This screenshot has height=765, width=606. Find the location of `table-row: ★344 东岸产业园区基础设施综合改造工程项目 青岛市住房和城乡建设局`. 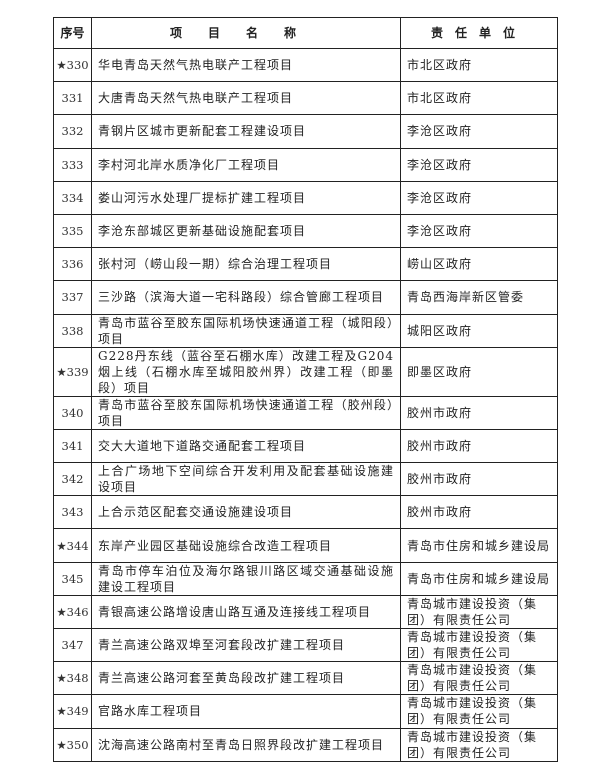

table-row: ★344 东岸产业园区基础设施综合改造工程项目 青岛市住房和城乡建设局 is located at coordinates (305, 545).